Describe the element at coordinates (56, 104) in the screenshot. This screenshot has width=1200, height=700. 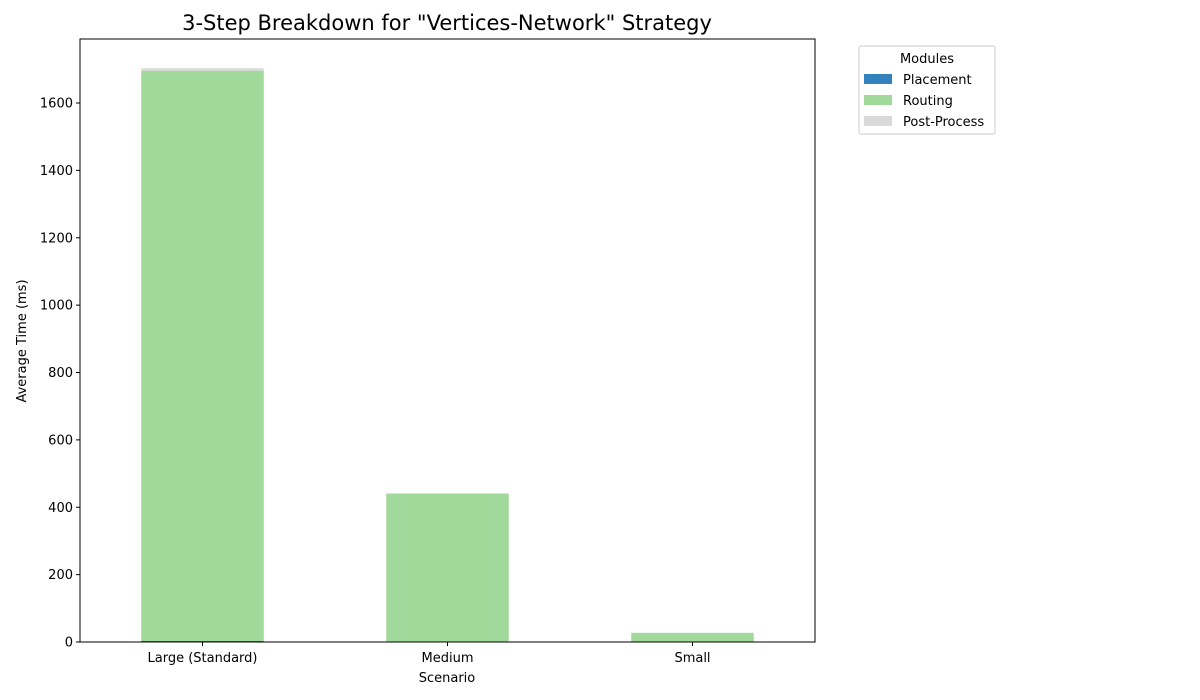
I see `y-tick-label: 1600` at that location.